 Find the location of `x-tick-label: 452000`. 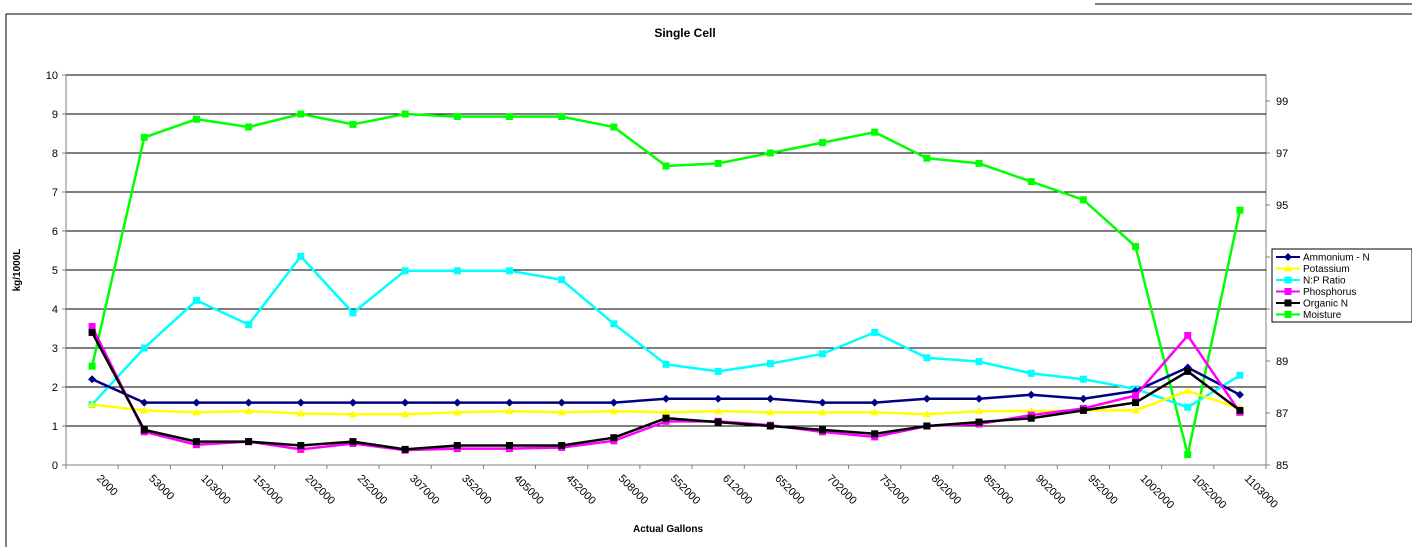

x-tick-label: 452000 is located at coordinates (581, 490).